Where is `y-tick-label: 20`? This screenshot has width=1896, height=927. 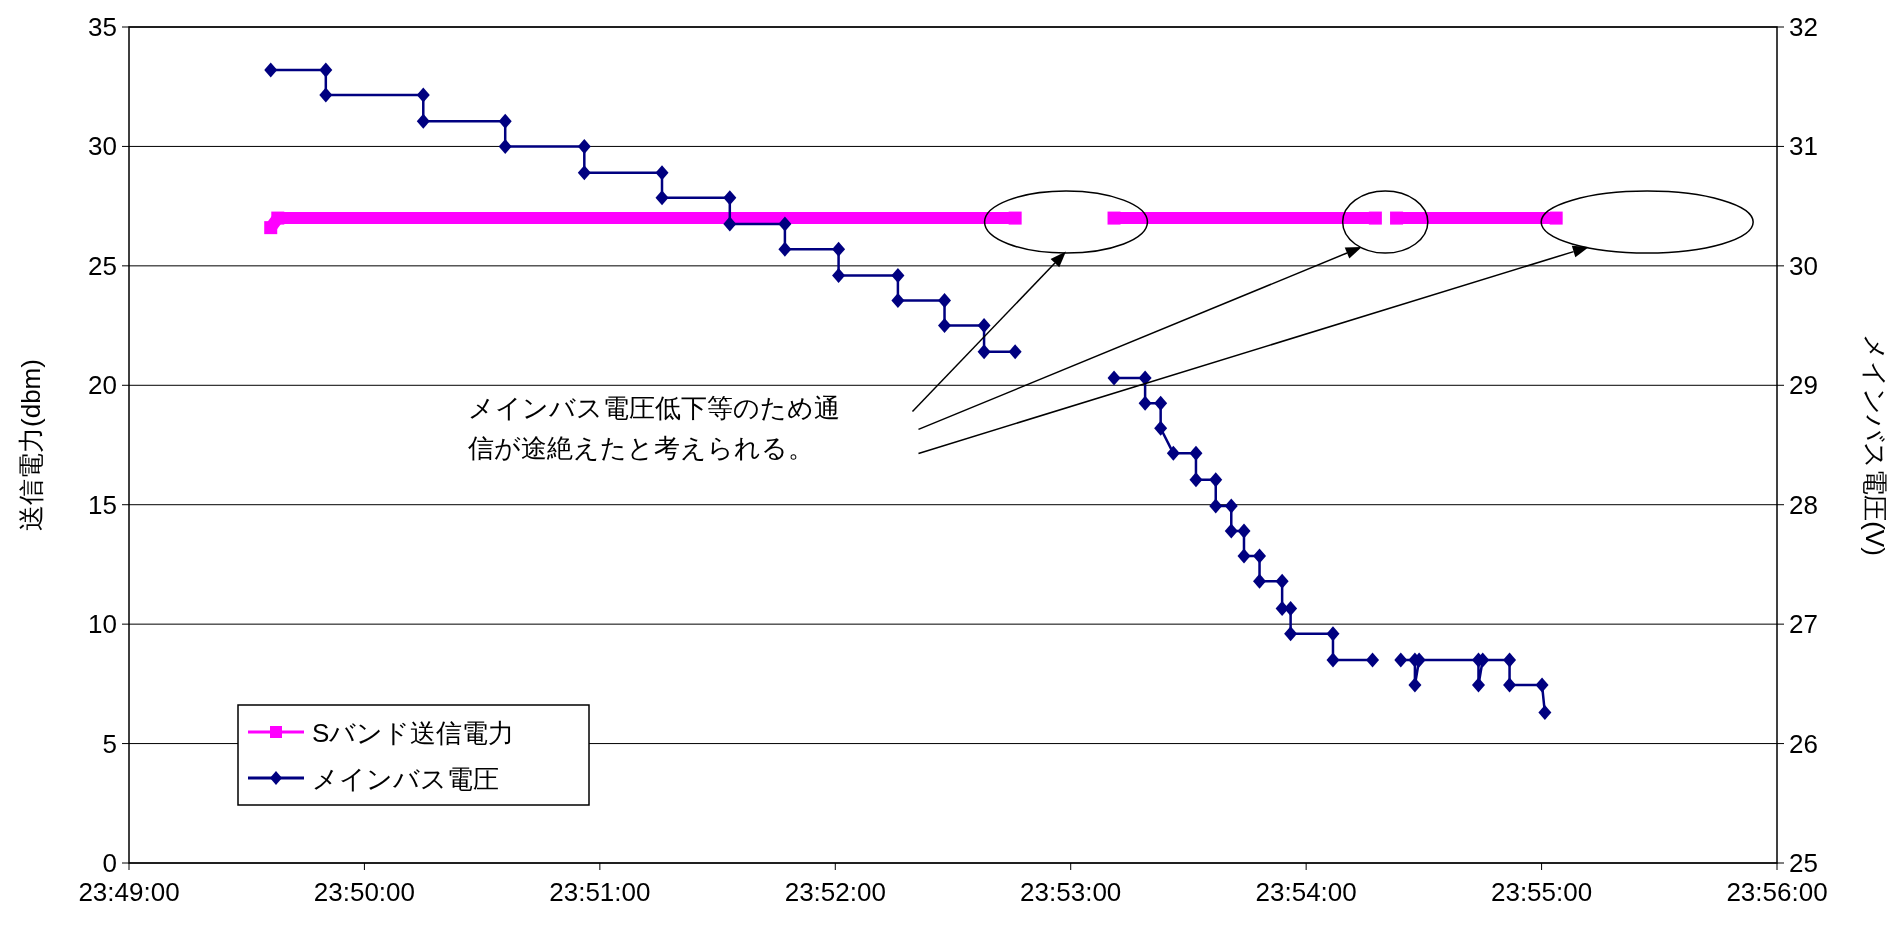 y-tick-label: 20 is located at coordinates (102, 385).